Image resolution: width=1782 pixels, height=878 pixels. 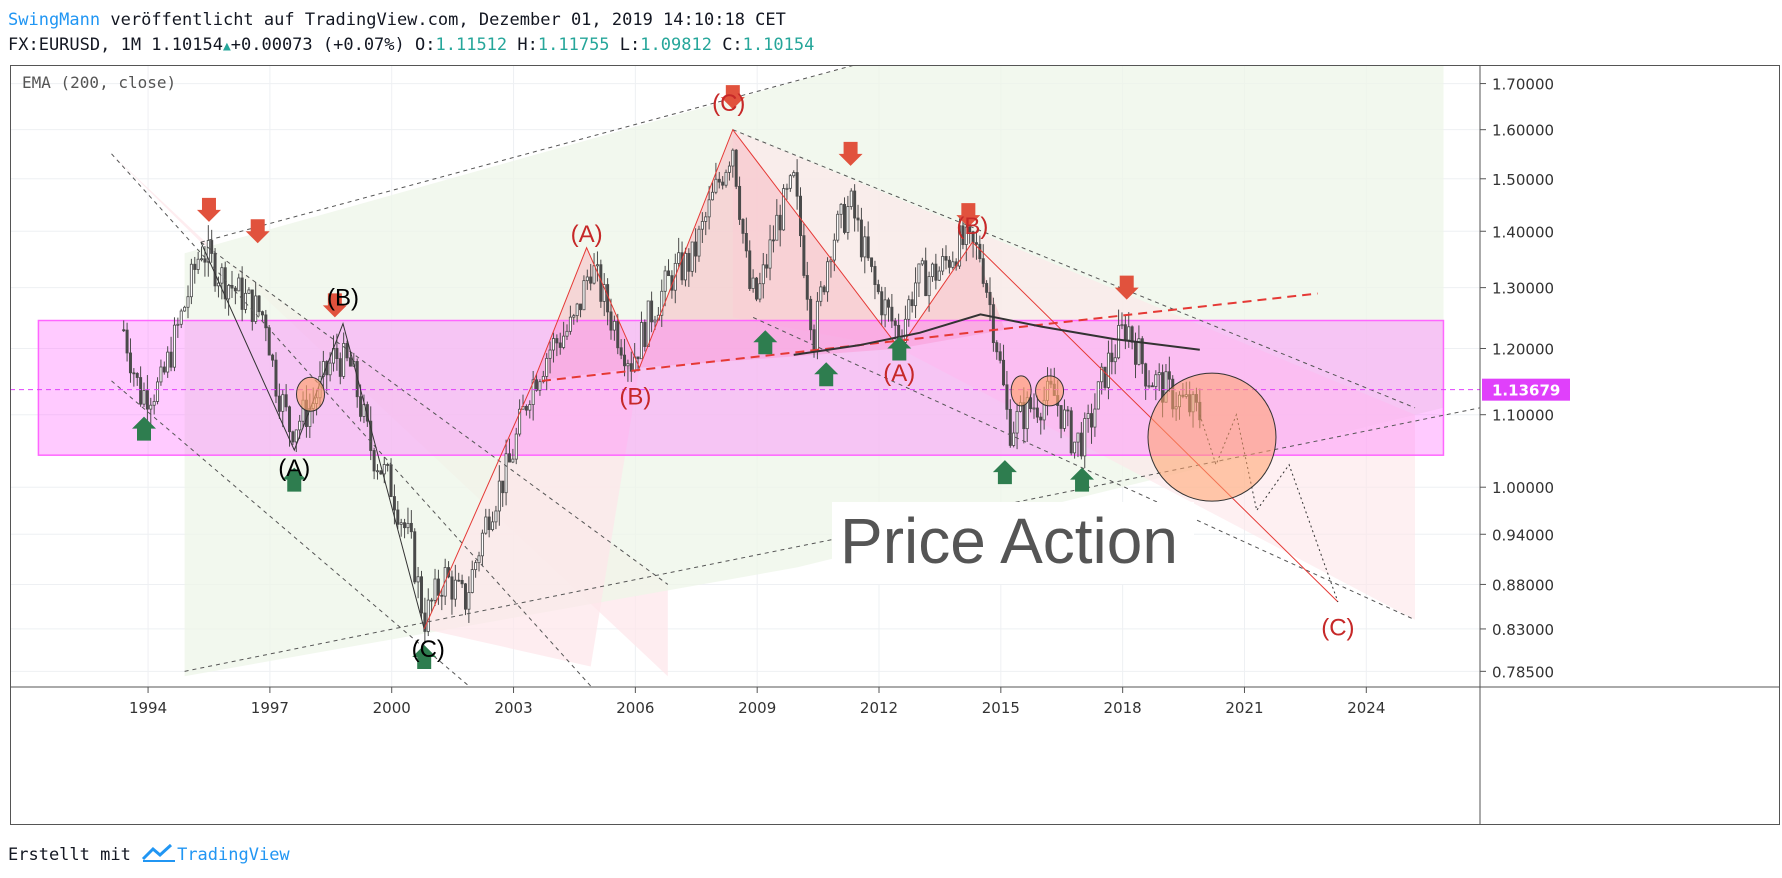 I want to click on wave-label: (B), so click(x=972, y=226).